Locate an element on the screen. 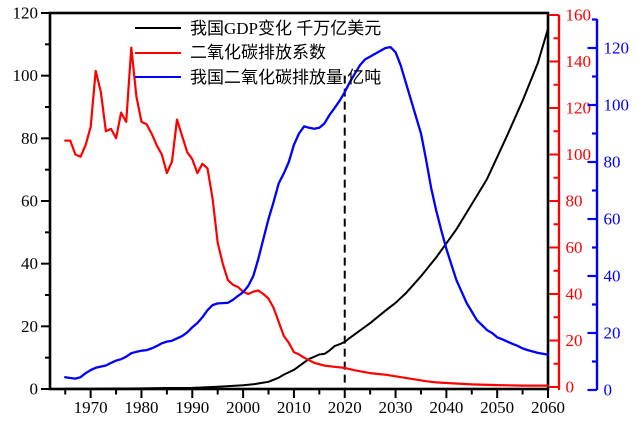 Image resolution: width=637 pixels, height=428 pixels. legend-item-emissions: 我国二氧化碳排放量 亿吨 is located at coordinates (258, 77).